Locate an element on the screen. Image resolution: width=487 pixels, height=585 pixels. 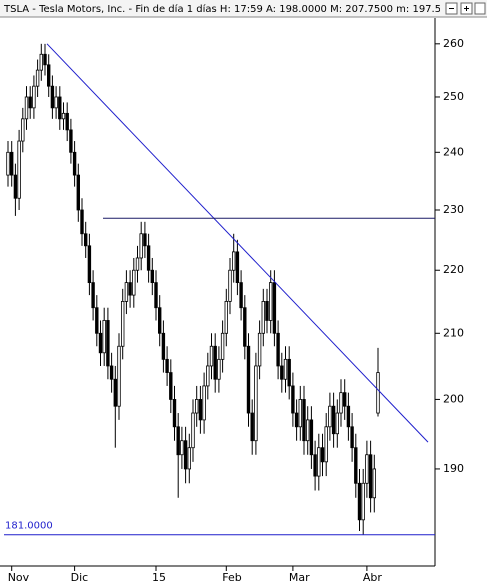
close-button is located at coordinates (480, 8).